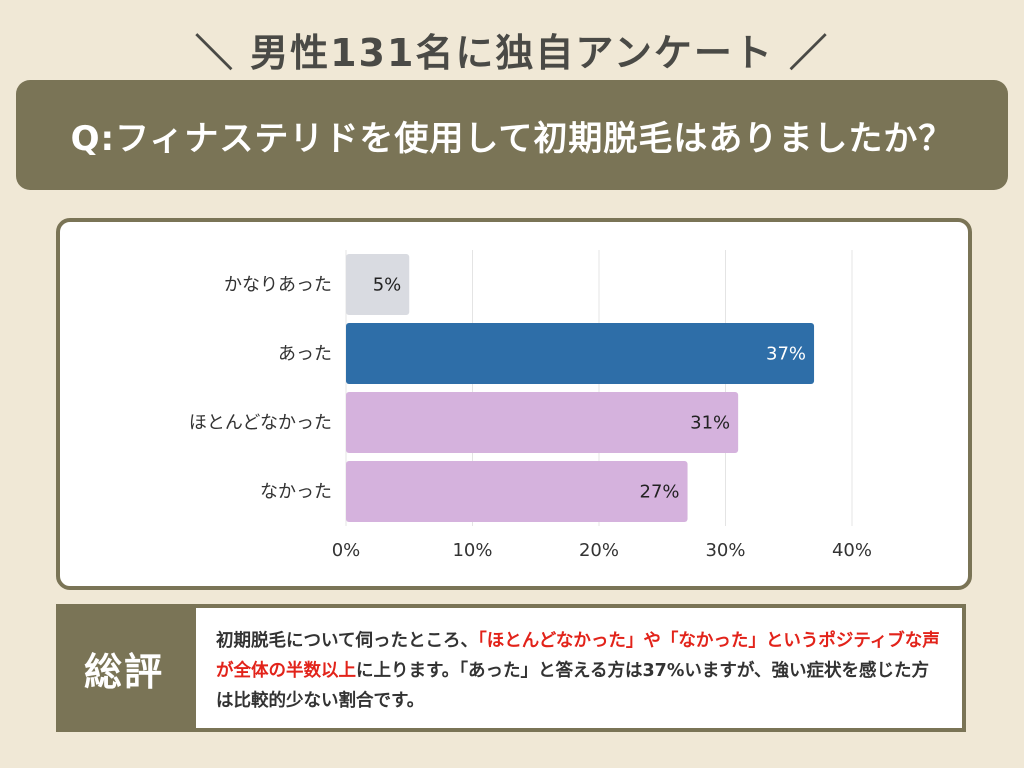  What do you see at coordinates (296, 492) in the screenshot?
I see `category-label: なかった` at bounding box center [296, 492].